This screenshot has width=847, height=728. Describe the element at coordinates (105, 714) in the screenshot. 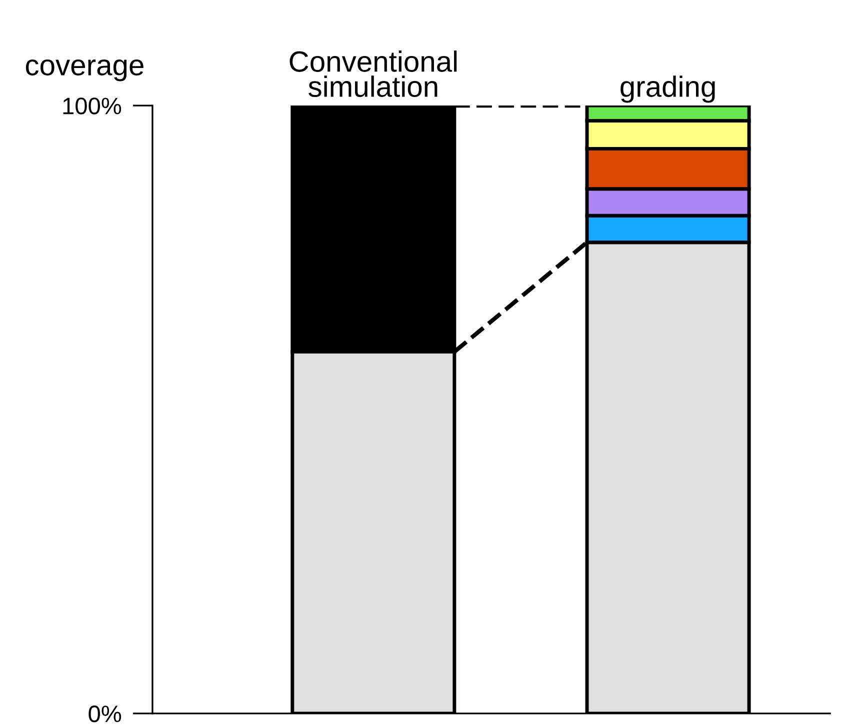

I see `y-tick-label: 0%` at that location.